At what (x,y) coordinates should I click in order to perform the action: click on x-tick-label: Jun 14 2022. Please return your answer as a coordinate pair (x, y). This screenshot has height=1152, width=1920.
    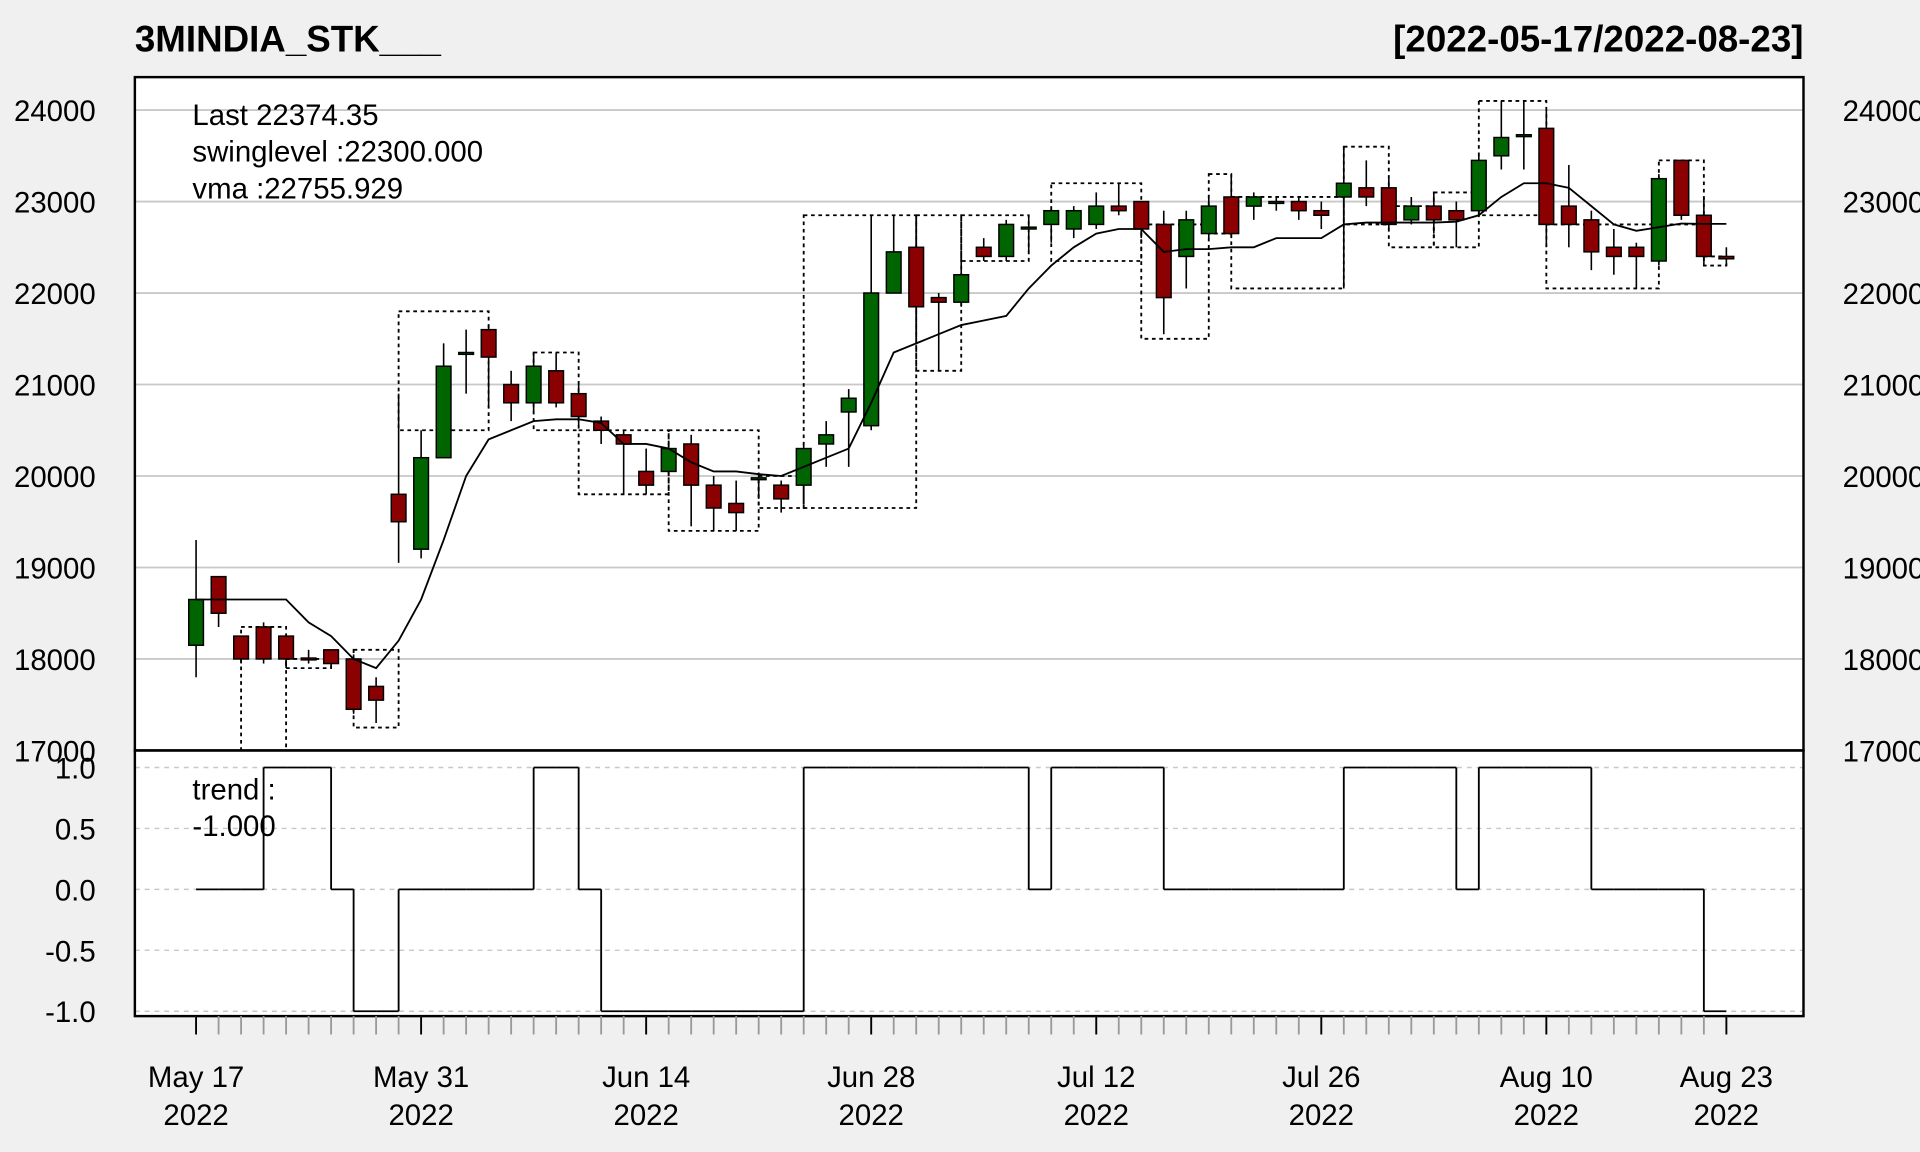
    Looking at the image, I should click on (646, 1096).